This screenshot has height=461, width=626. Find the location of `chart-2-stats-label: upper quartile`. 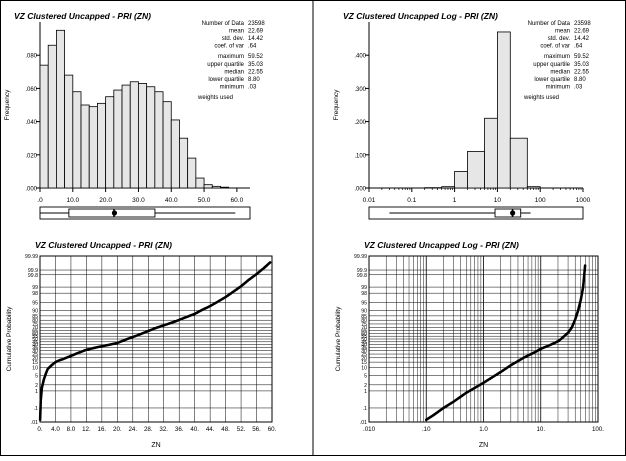

chart-2-stats-label: upper quartile is located at coordinates (551, 65).